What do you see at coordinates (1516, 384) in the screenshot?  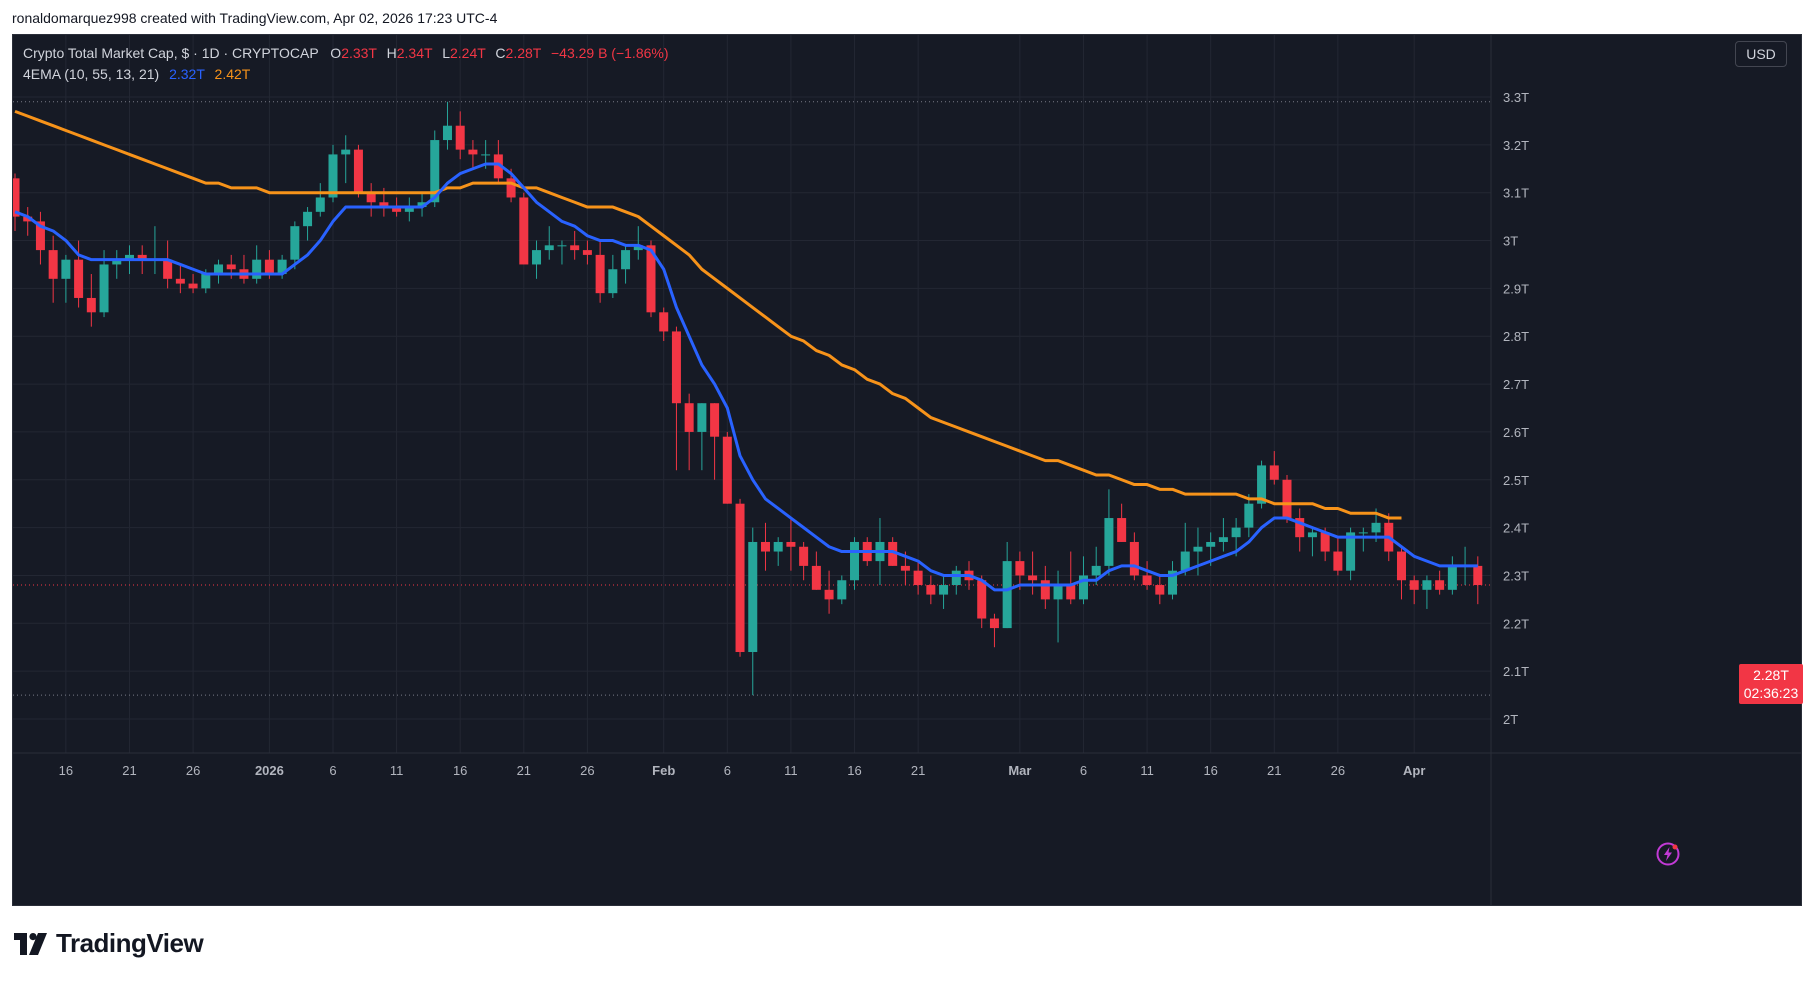 I see `y-tick-label: 2.7T` at bounding box center [1516, 384].